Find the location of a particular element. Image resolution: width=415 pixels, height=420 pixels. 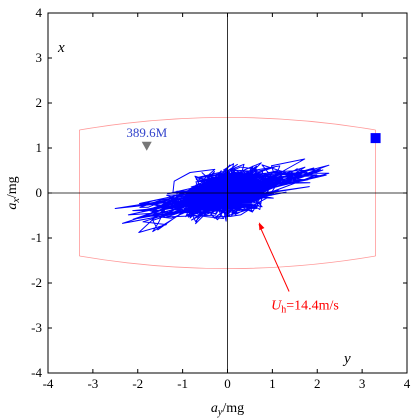

annotation-label: Uh=14.4m/s is located at coordinates (305, 307).